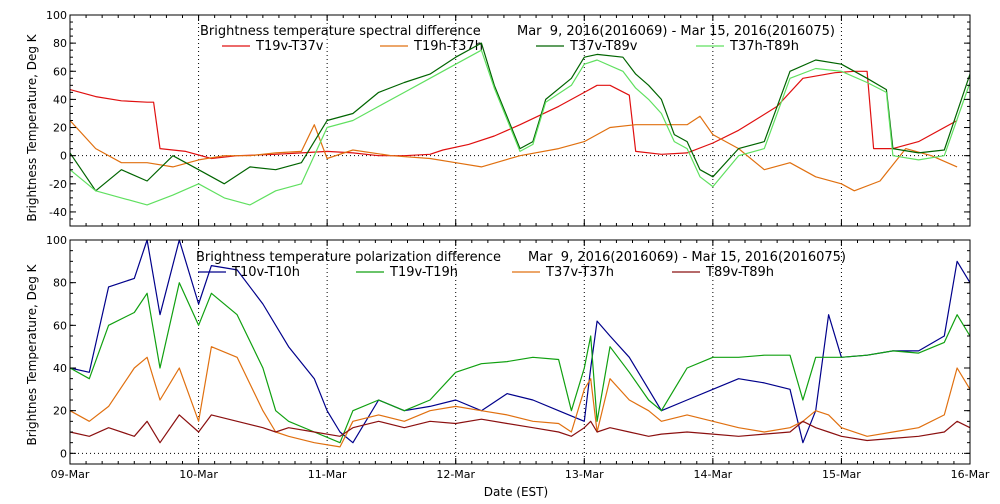 The width and height of the screenshot is (1000, 504). Describe the element at coordinates (32, 127) in the screenshot. I see `y-axis-label: Brightness Temperature, Deg K` at that location.